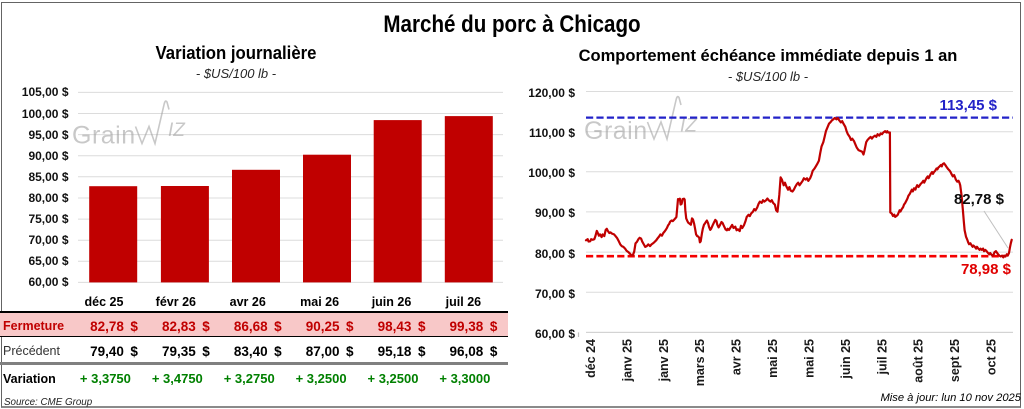  I want to click on svg-text: oct 25, so click(992, 357).